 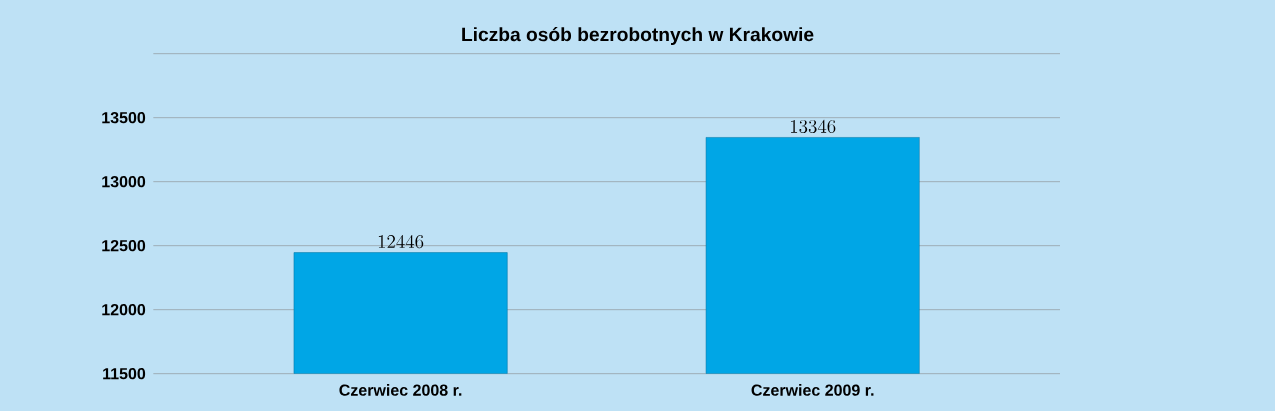 I want to click on y-tick-label: 12000, so click(x=124, y=310).